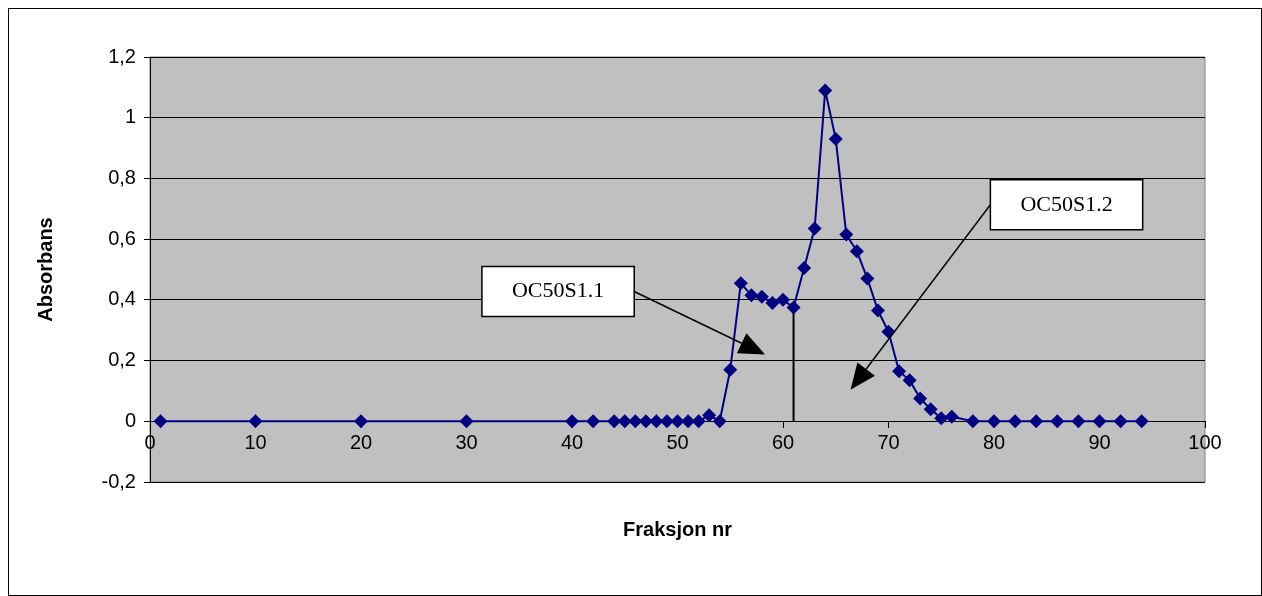  What do you see at coordinates (1099, 441) in the screenshot?
I see `x-tick-label: 90` at bounding box center [1099, 441].